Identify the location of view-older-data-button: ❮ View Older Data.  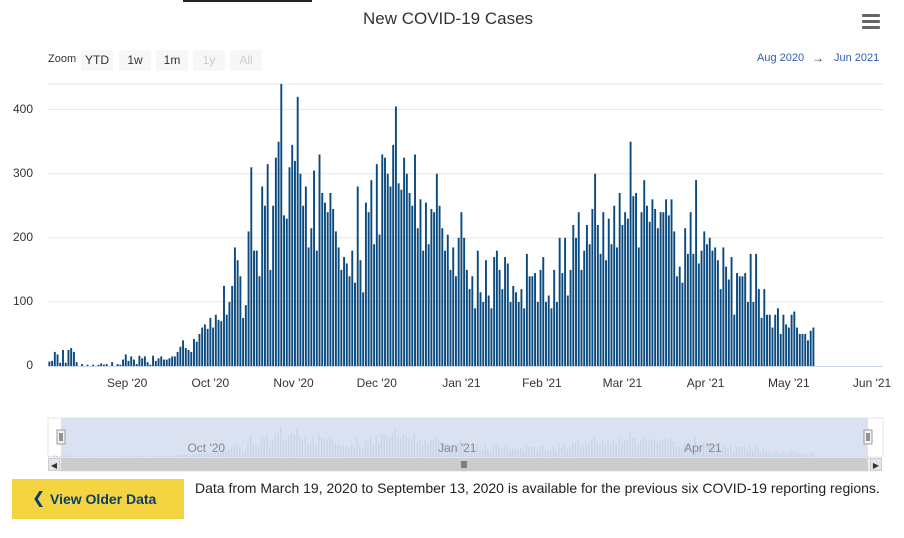
(98, 499).